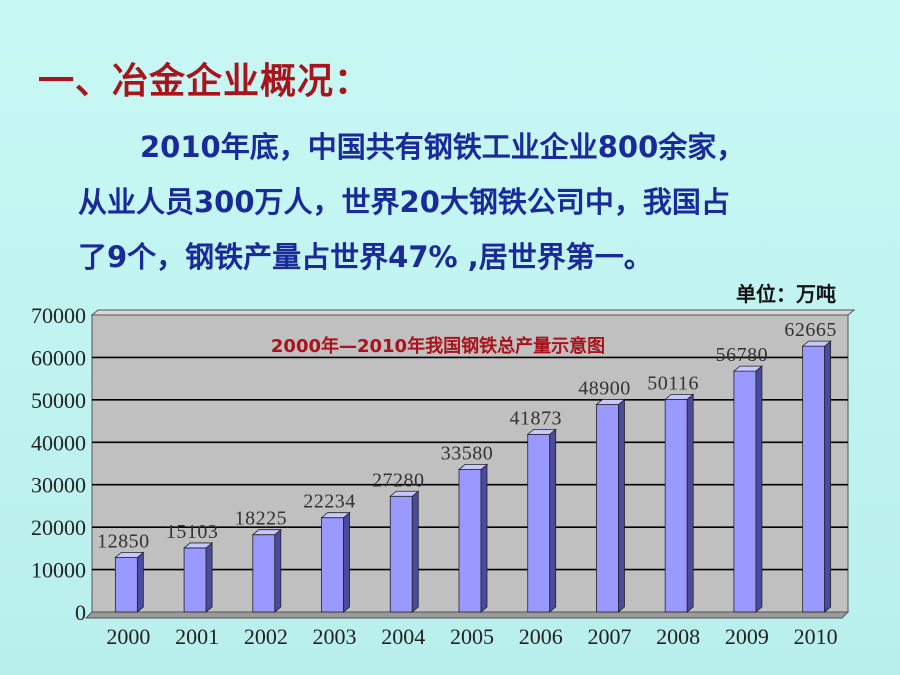 This screenshot has width=900, height=675. I want to click on plot-top-edge, so click(473, 312).